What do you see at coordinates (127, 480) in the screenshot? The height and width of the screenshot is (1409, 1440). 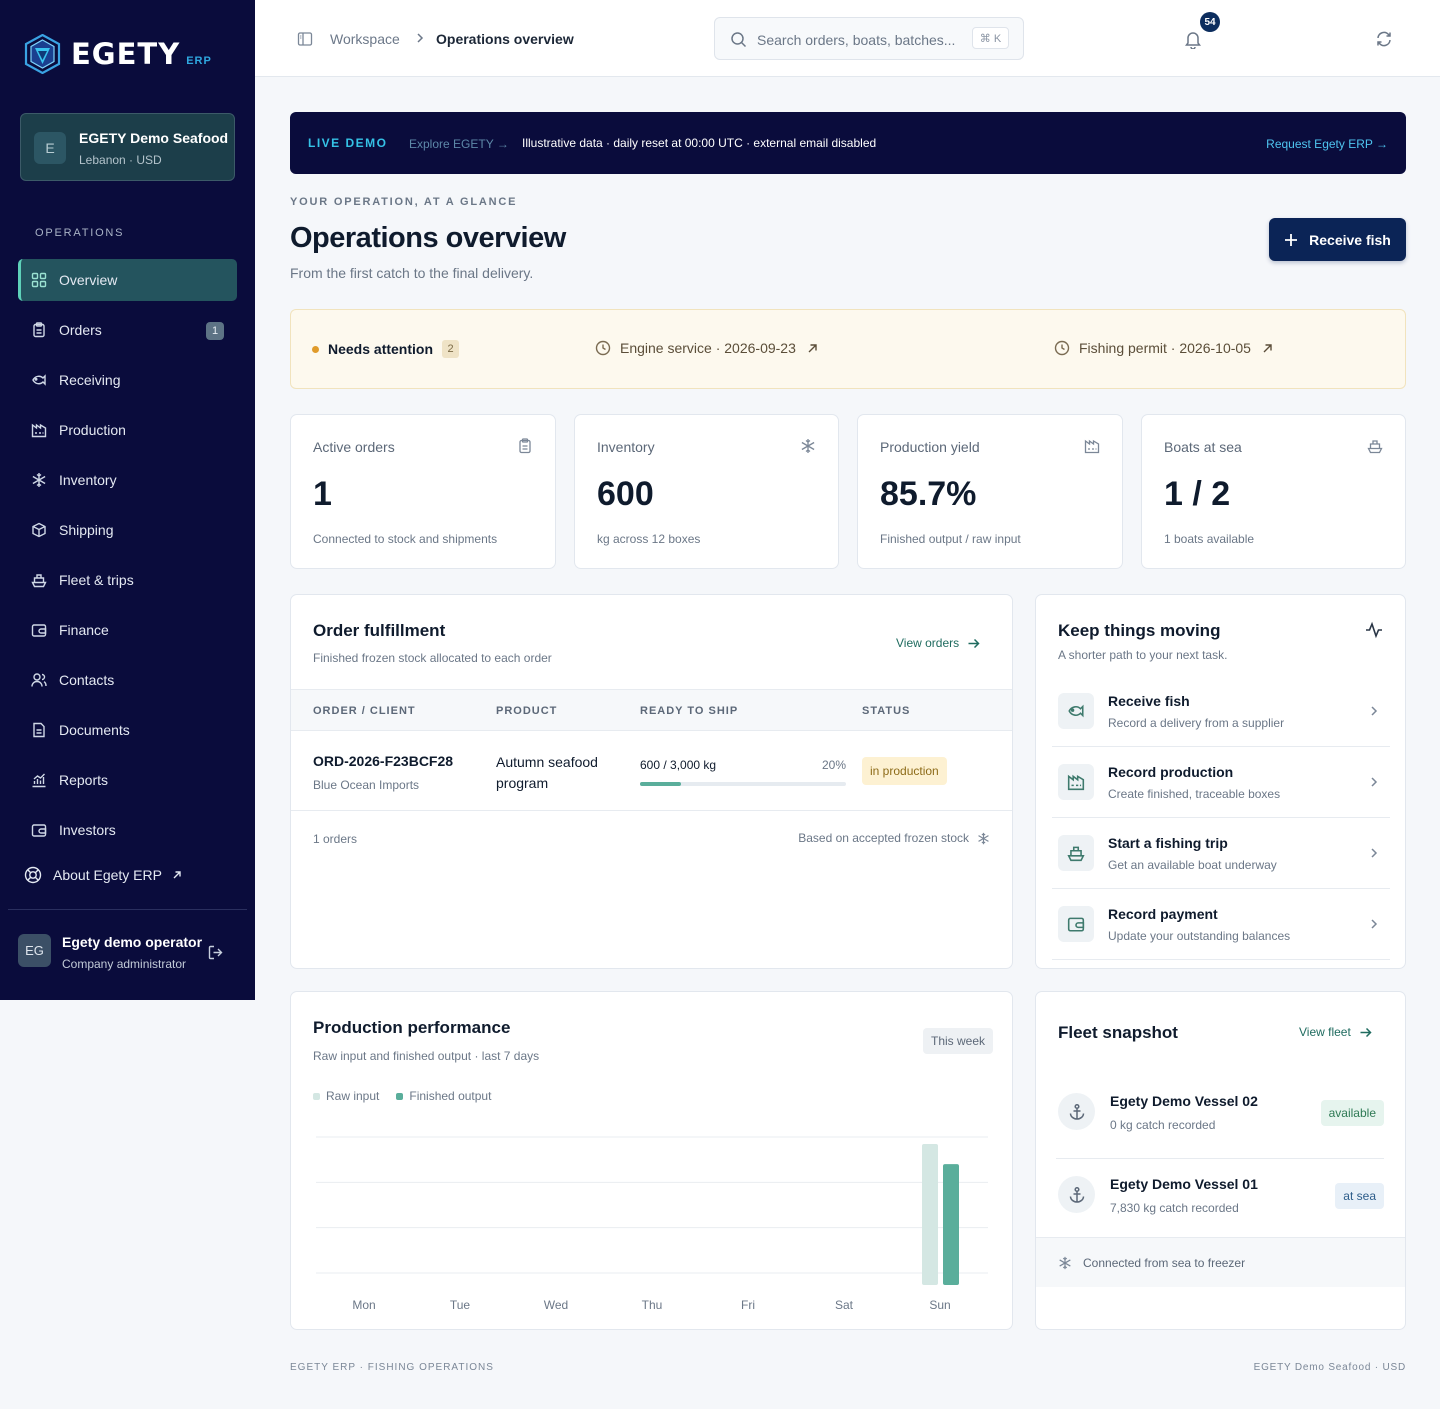 I see `sidebar-item-inventory: Inventory` at bounding box center [127, 480].